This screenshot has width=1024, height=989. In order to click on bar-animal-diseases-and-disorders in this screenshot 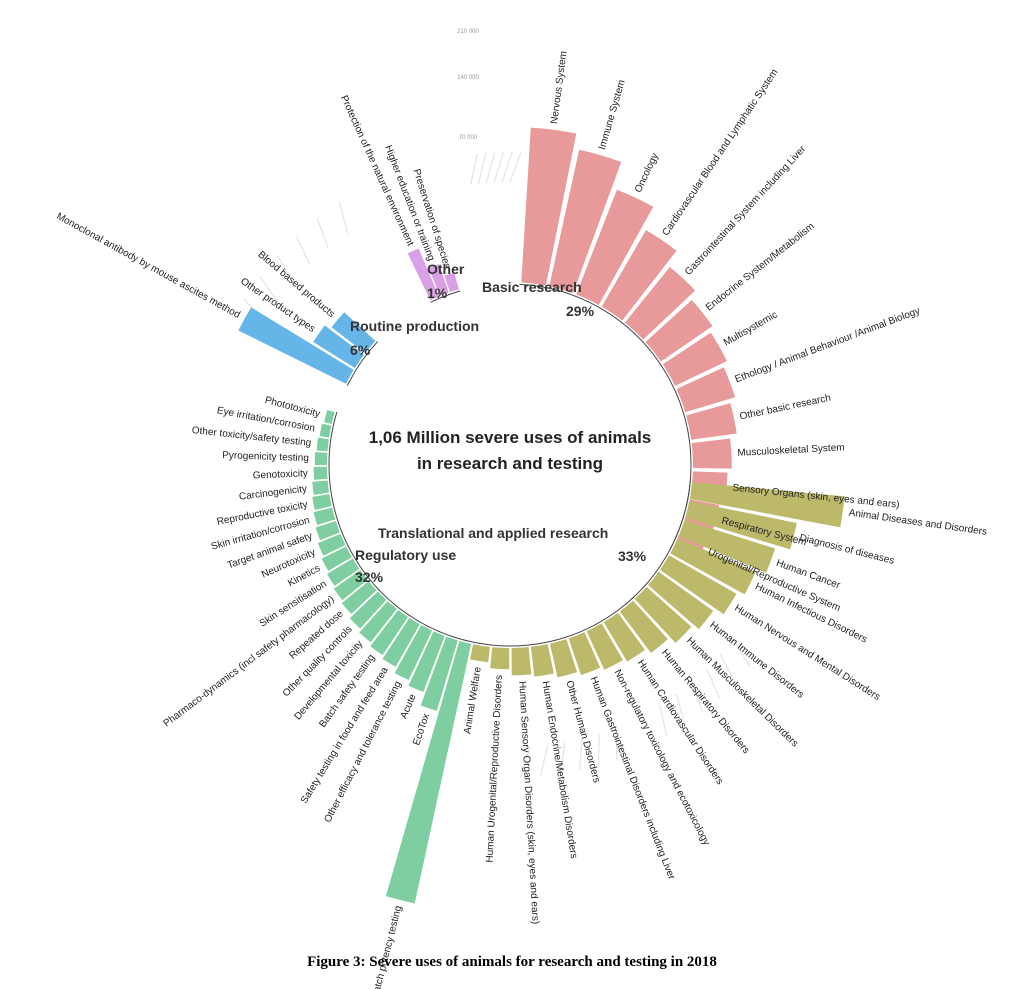, I will do `click(767, 505)`.